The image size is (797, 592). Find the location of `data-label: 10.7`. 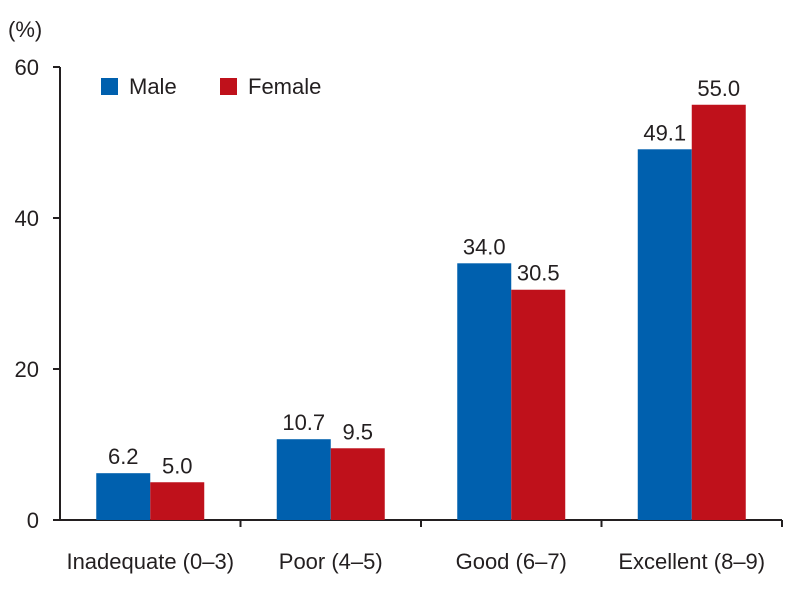

data-label: 10.7 is located at coordinates (303, 422).